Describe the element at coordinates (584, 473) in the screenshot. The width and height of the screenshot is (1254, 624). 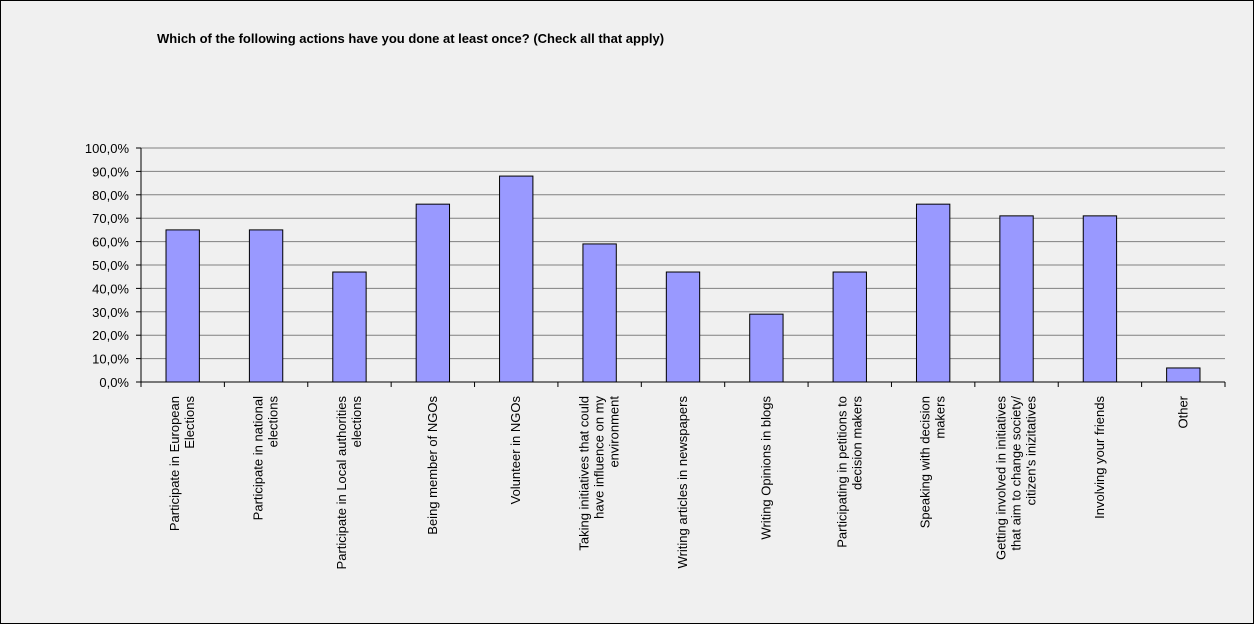
I see `category-label-line: Taking initiatives that could` at that location.